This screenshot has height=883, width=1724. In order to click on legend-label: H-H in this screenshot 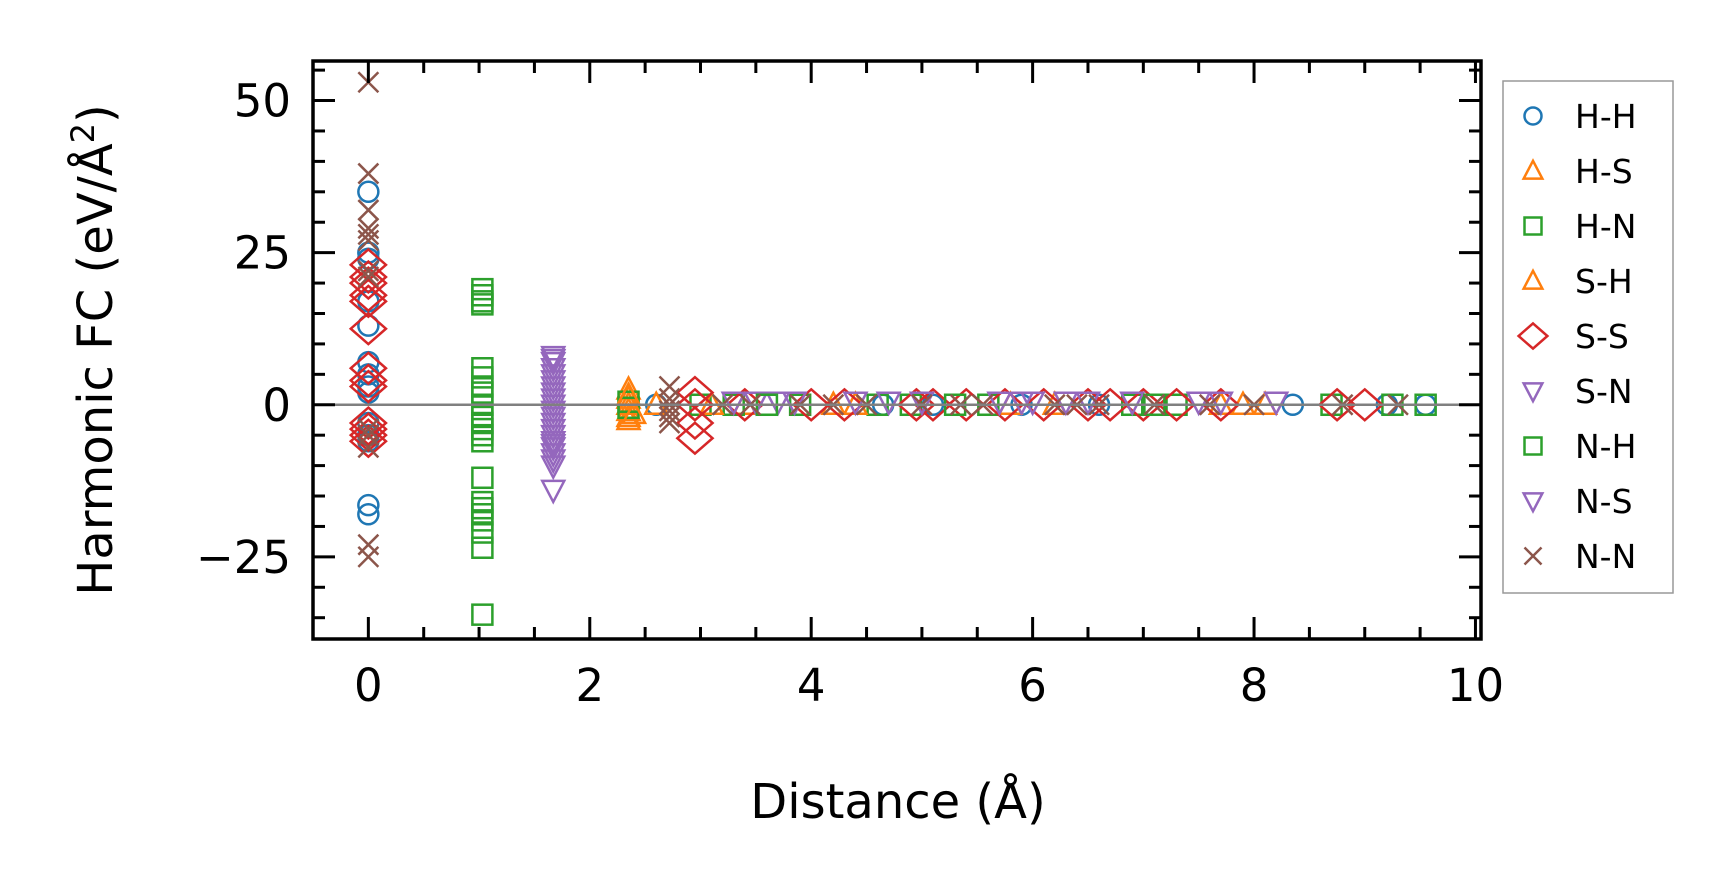, I will do `click(1606, 116)`.